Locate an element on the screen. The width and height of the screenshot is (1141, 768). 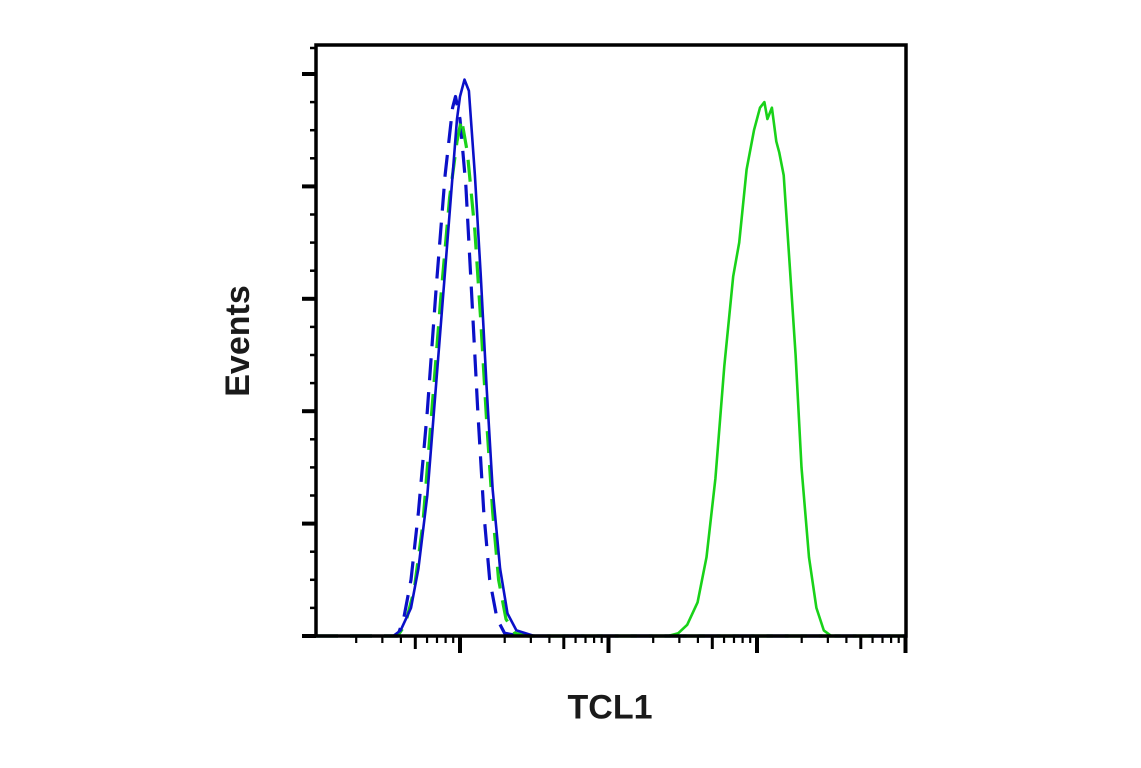
y-axis-label: Events is located at coordinates (238, 341).